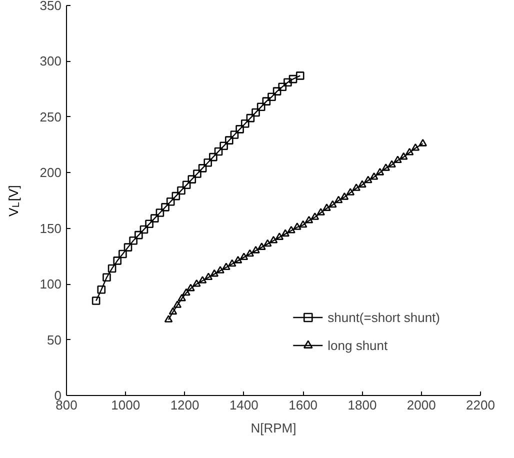  Describe the element at coordinates (54, 340) in the screenshot. I see `y-tick-label: 50` at that location.